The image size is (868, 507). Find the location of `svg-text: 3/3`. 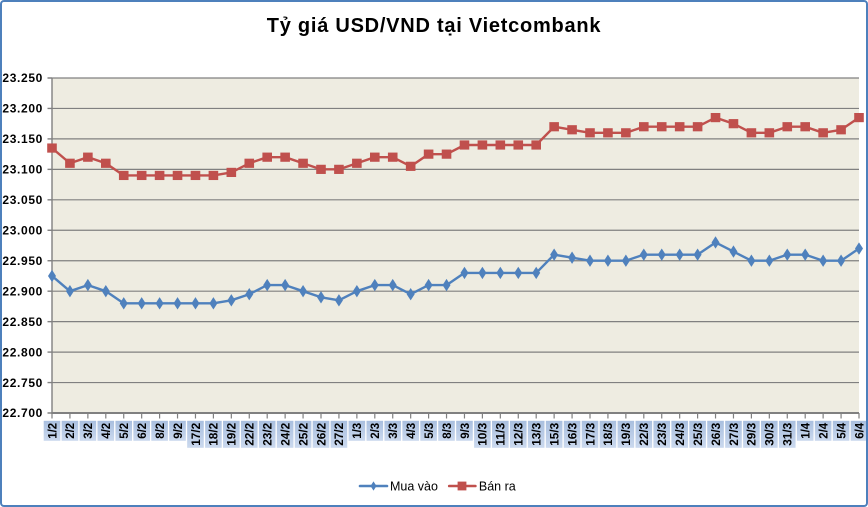

svg-text: 3/3 is located at coordinates (394, 431).